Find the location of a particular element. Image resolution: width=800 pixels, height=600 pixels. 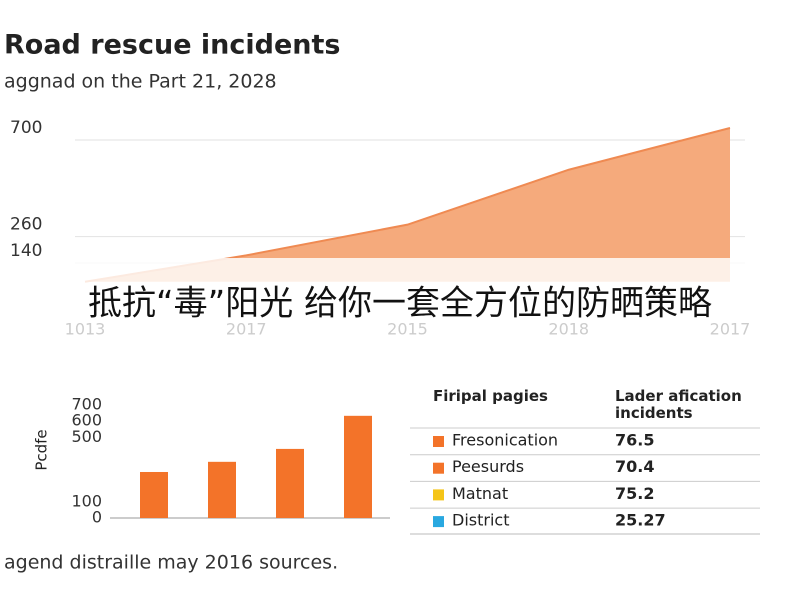

row-name: Matnat is located at coordinates (480, 493).